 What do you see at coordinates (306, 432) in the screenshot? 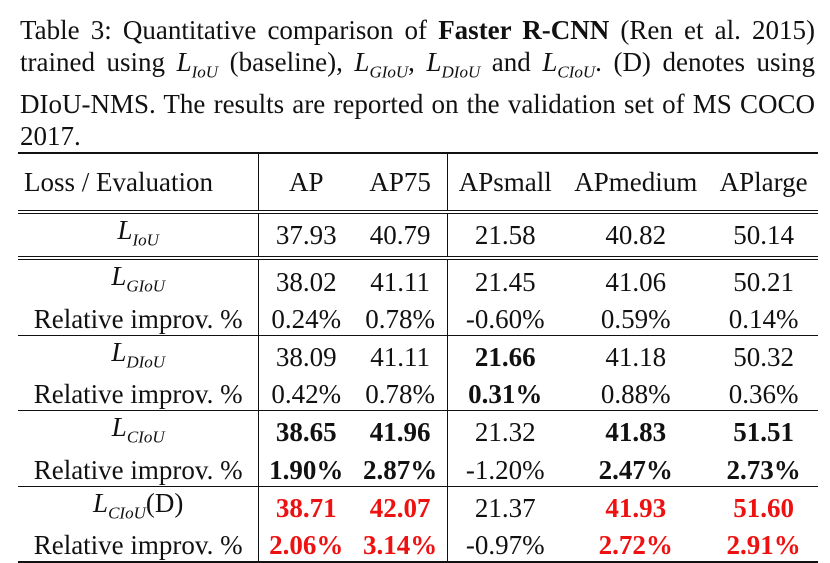
I see `cell-value: 38.65` at bounding box center [306, 432].